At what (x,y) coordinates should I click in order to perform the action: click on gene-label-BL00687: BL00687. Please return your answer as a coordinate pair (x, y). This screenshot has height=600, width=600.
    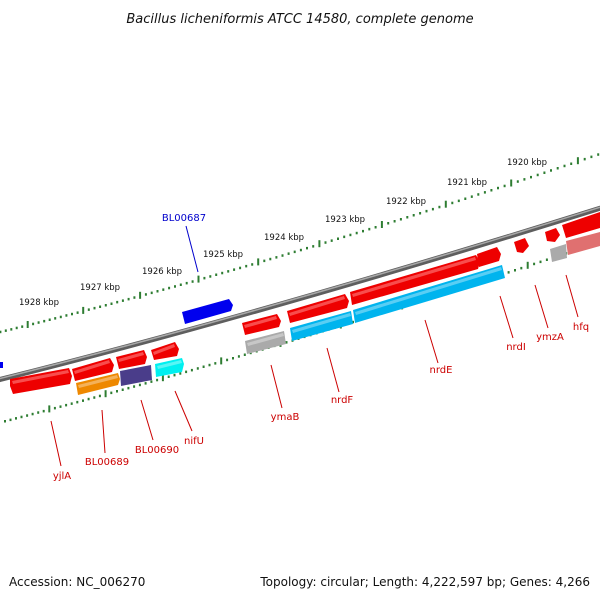
    Looking at the image, I should click on (184, 218).